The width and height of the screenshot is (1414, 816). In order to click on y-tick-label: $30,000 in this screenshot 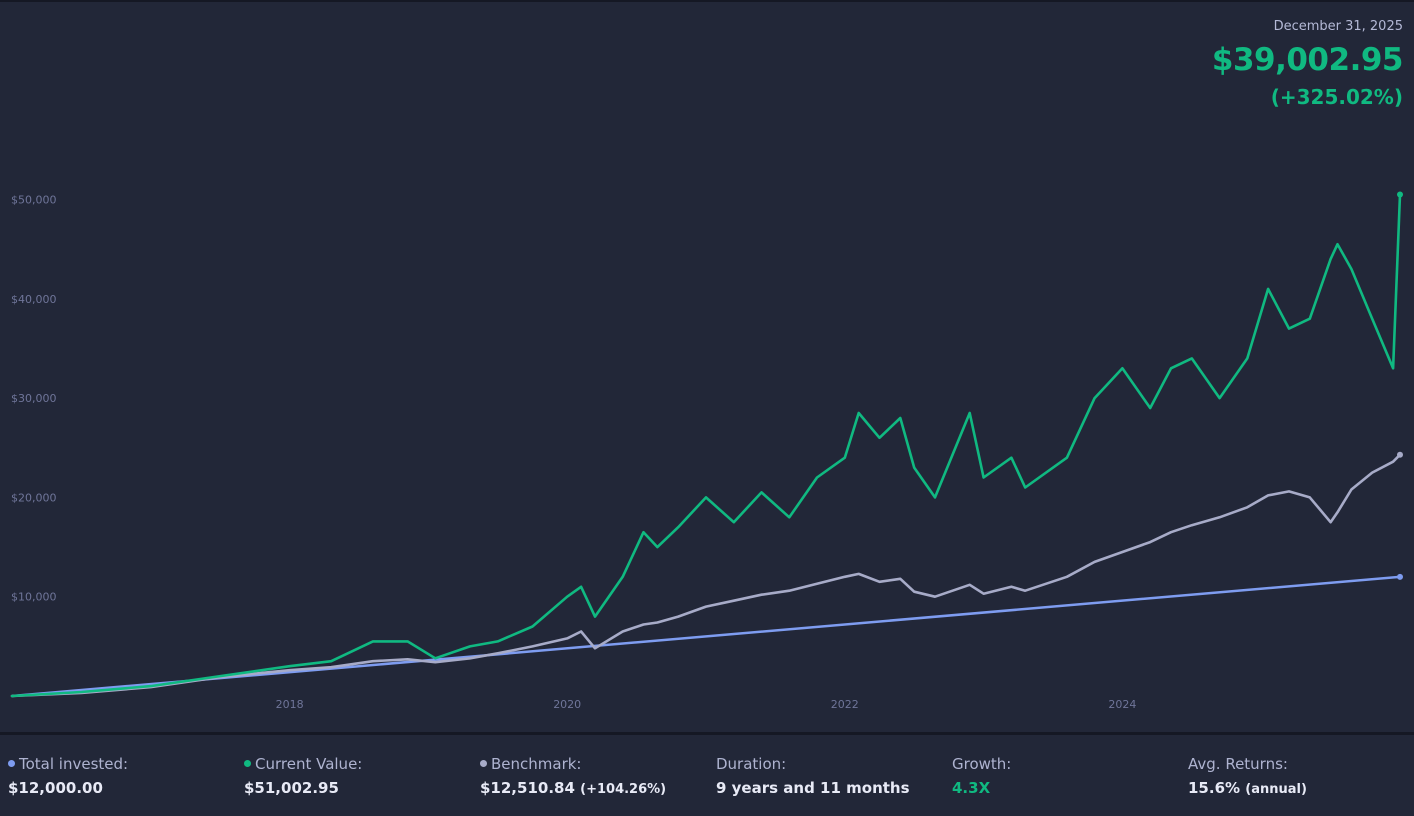, I will do `click(34, 398)`.